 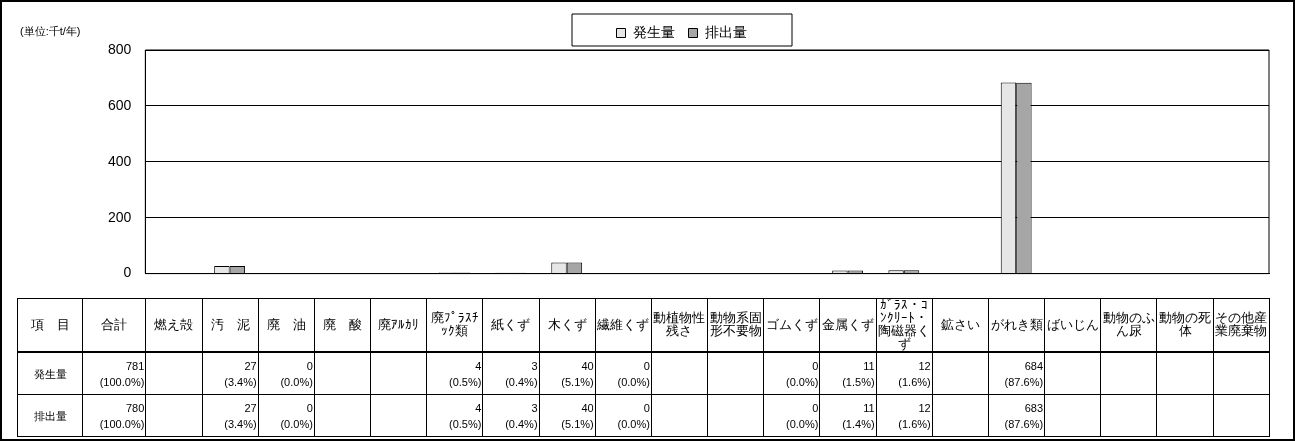 What do you see at coordinates (623, 325) in the screenshot?
I see `x-tick-label: 繊維くず` at bounding box center [623, 325].